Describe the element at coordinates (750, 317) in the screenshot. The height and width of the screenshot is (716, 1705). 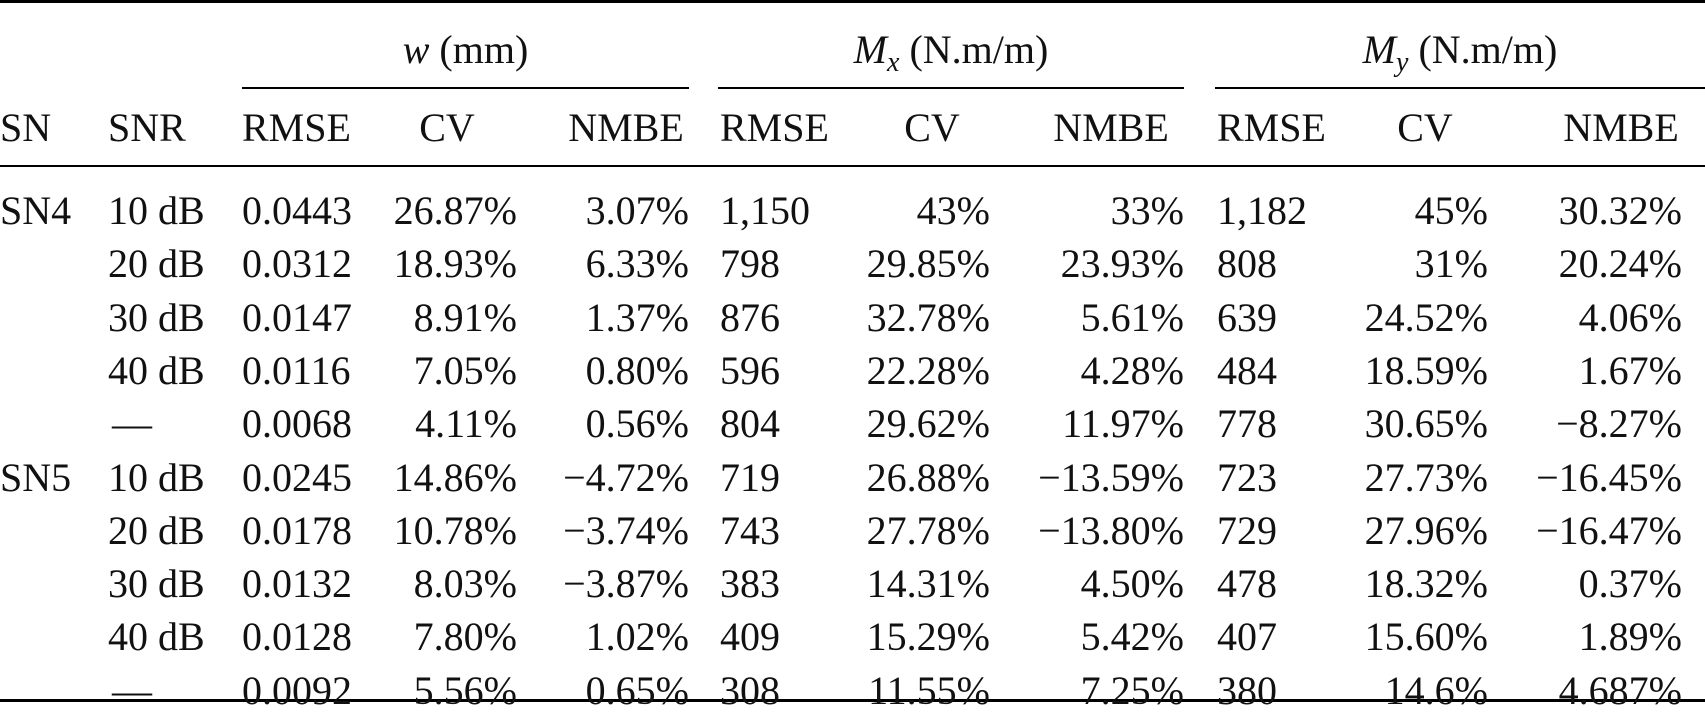
I see `table-cell-rmse-mx: 876` at that location.